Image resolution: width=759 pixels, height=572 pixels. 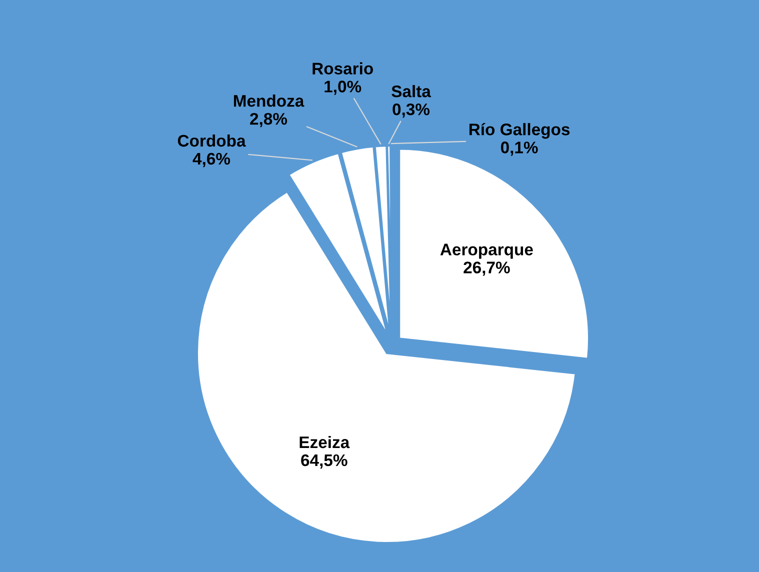 What do you see at coordinates (211, 160) in the screenshot?
I see `data-label: 4,6%` at bounding box center [211, 160].